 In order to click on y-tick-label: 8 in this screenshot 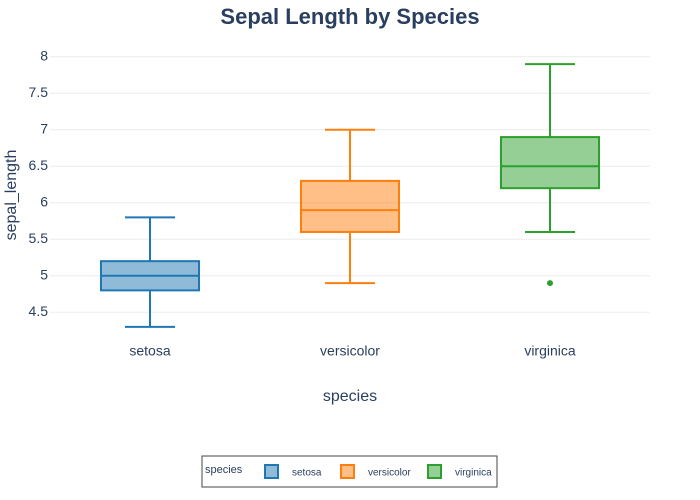, I will do `click(44, 55)`.